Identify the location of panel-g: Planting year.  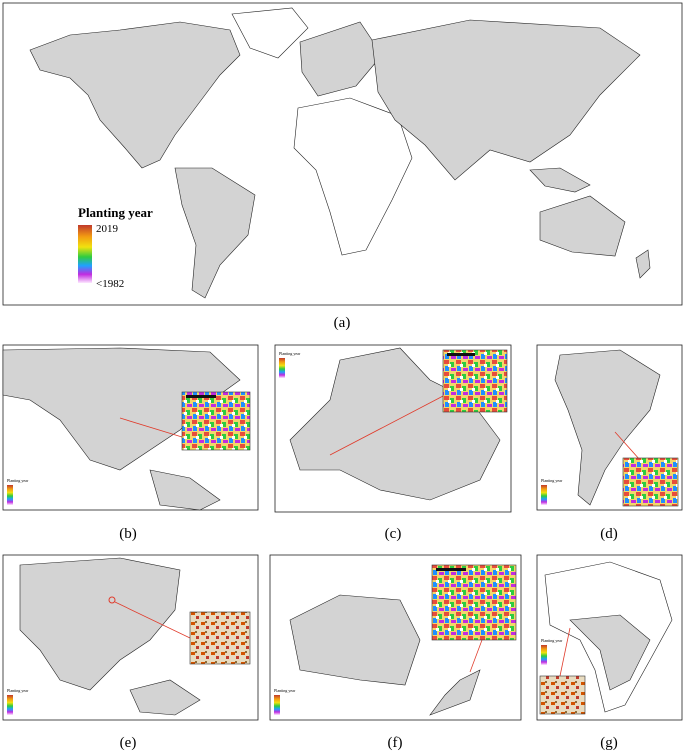
(609, 637).